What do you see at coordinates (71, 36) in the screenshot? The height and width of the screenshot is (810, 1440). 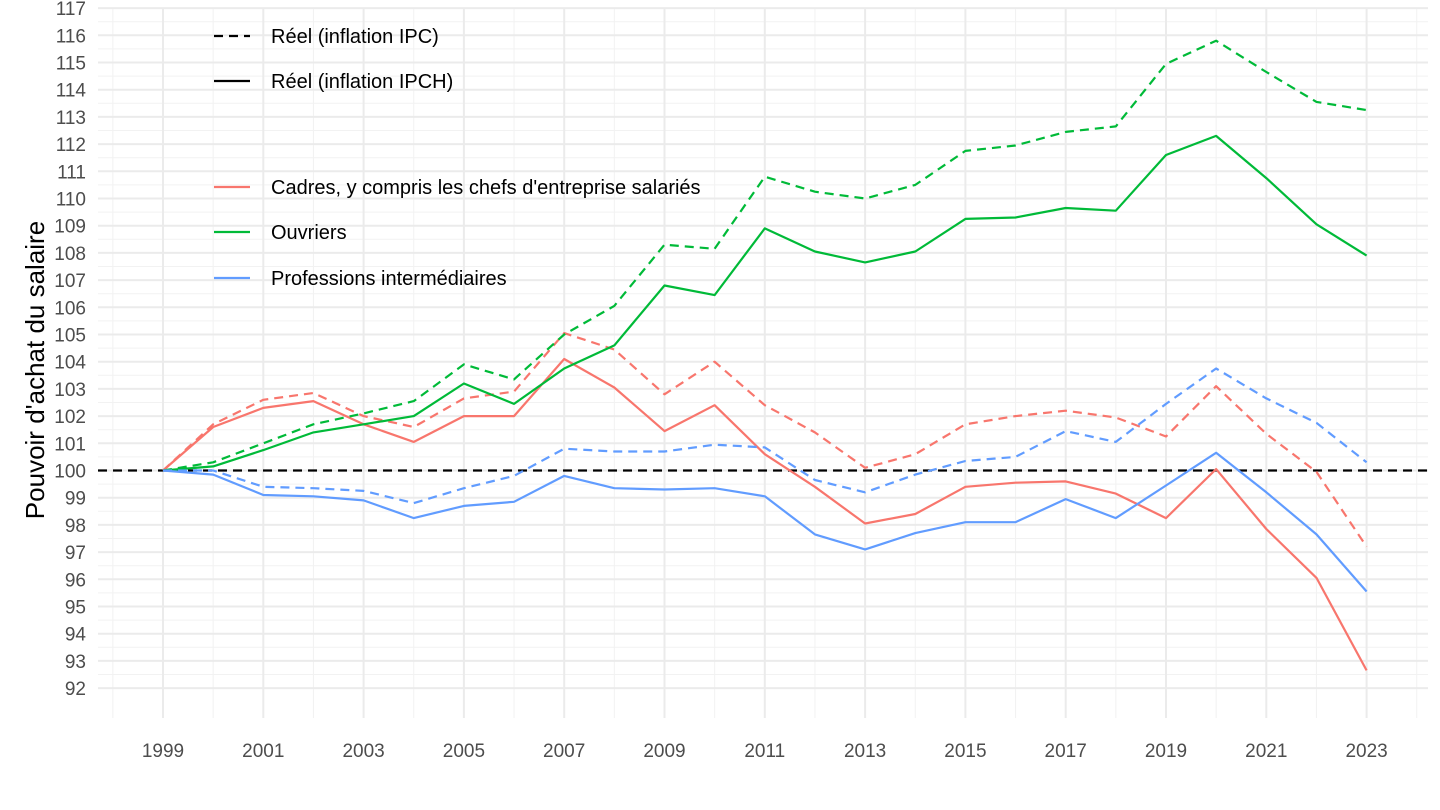 I see `y-tick-label: 116` at bounding box center [71, 36].